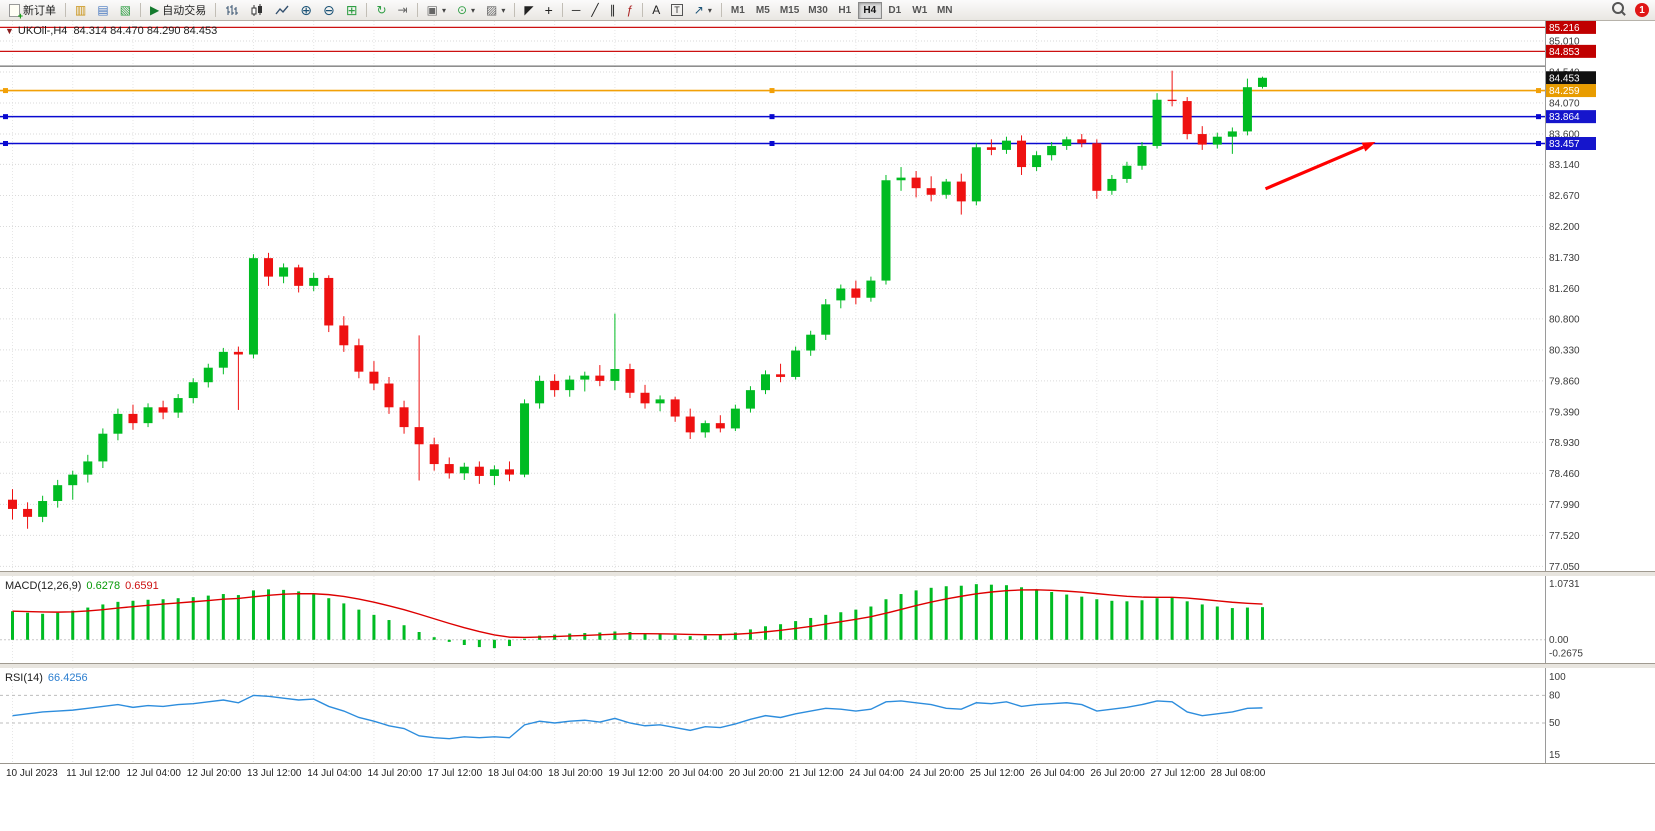  I want to click on macd-axis-label: 1.0731, so click(1564, 584).